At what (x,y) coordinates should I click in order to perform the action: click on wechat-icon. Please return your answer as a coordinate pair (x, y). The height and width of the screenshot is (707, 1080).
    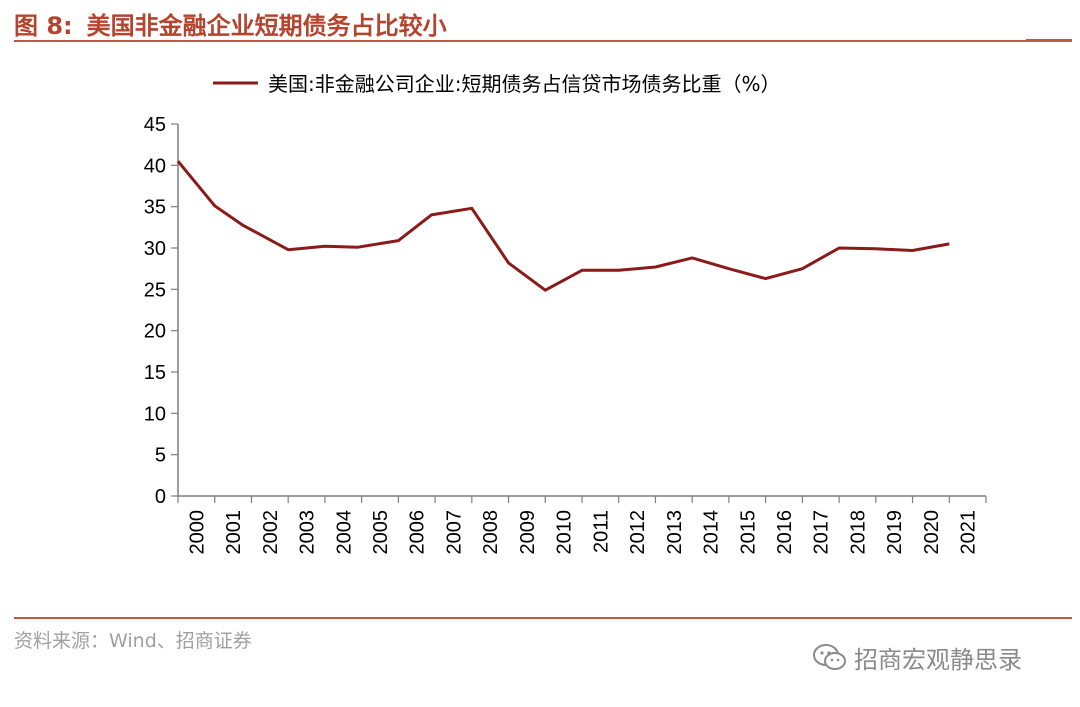
    Looking at the image, I should click on (829, 656).